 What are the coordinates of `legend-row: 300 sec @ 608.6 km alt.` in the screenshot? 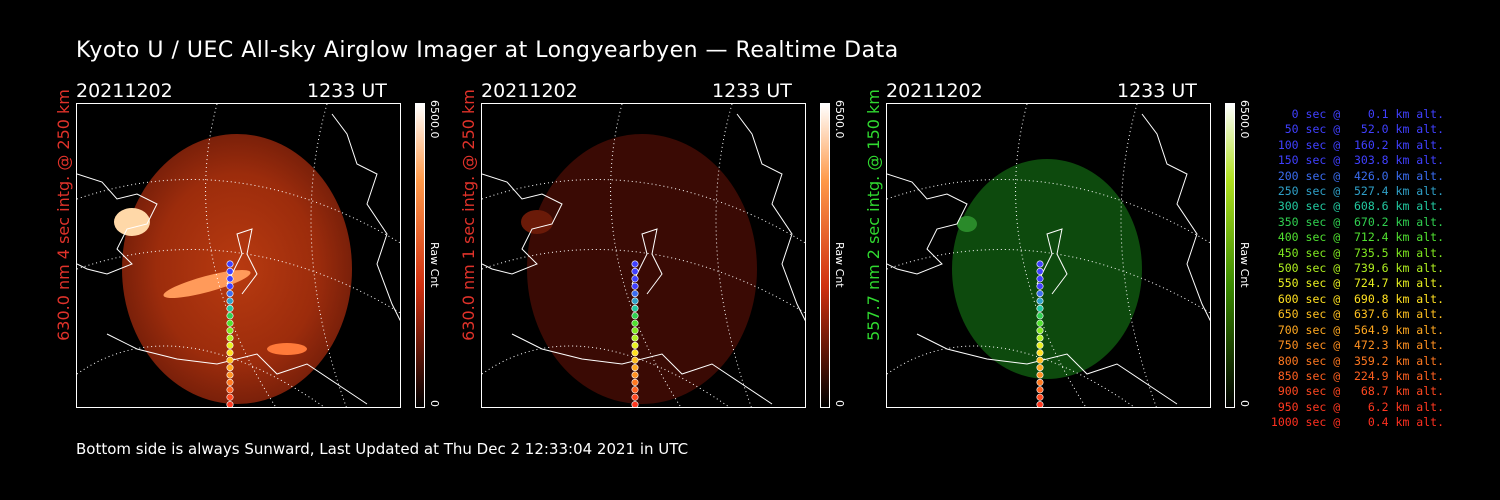 It's located at (1357, 206).